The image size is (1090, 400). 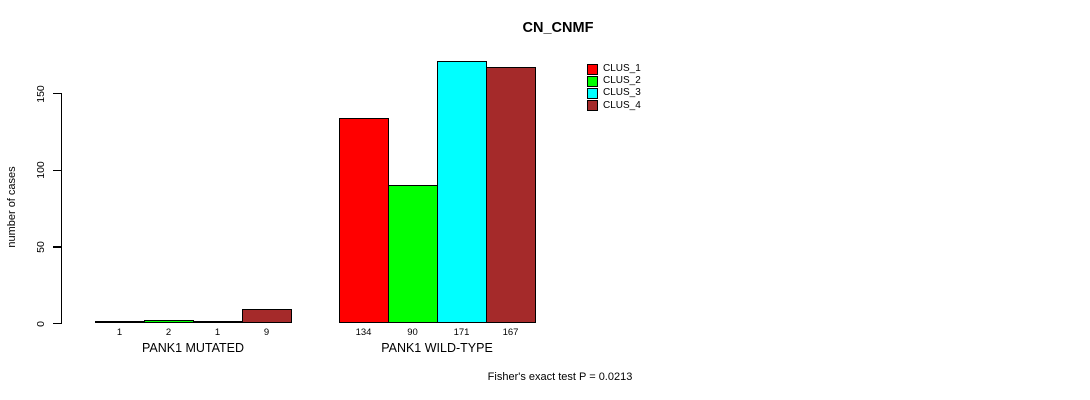 I want to click on bar-value-label: 90, so click(x=412, y=332).